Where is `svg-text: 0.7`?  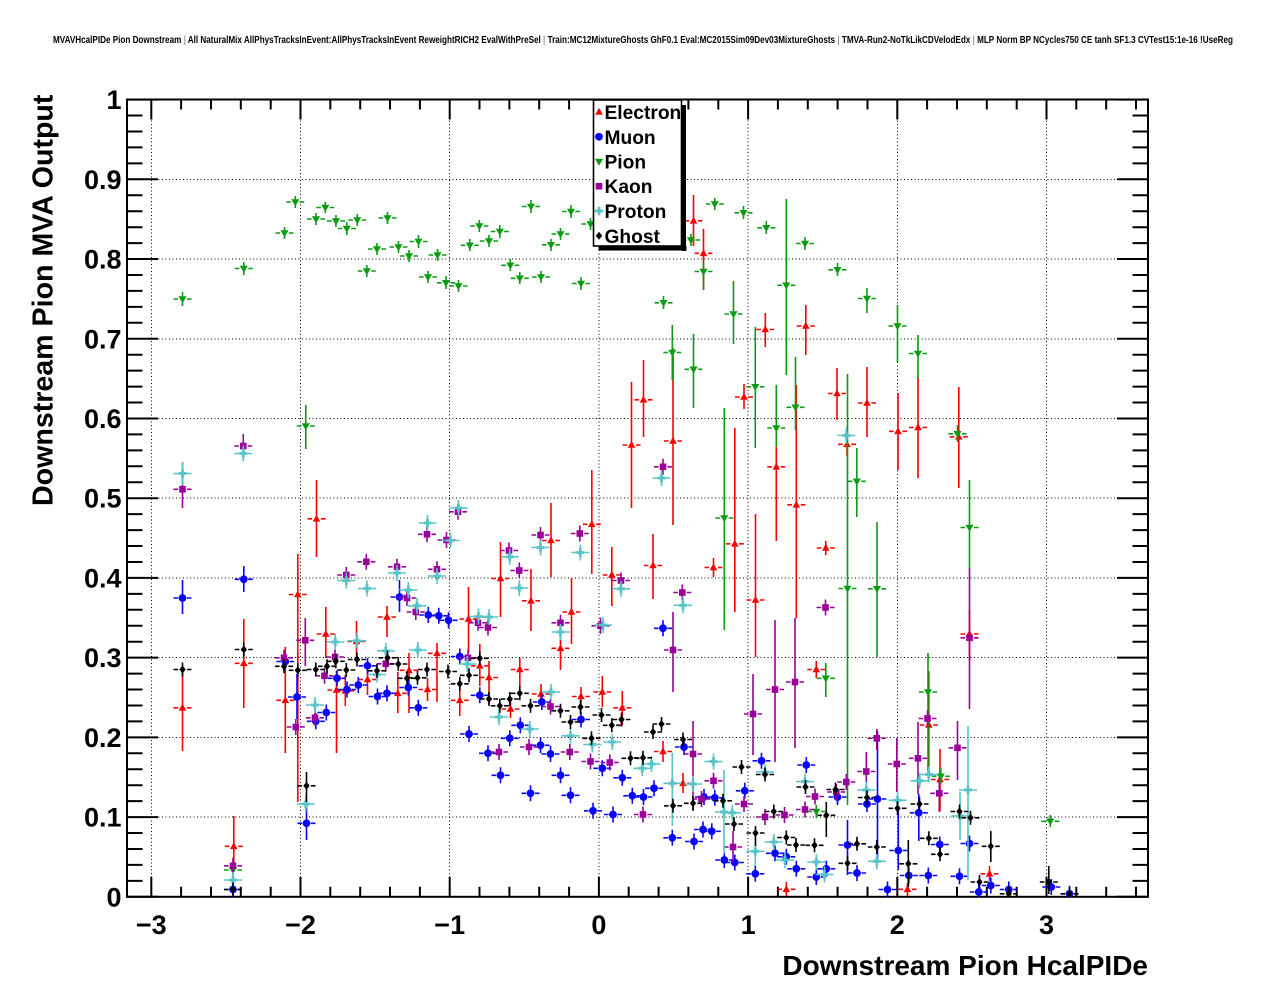 svg-text: 0.7 is located at coordinates (103, 339).